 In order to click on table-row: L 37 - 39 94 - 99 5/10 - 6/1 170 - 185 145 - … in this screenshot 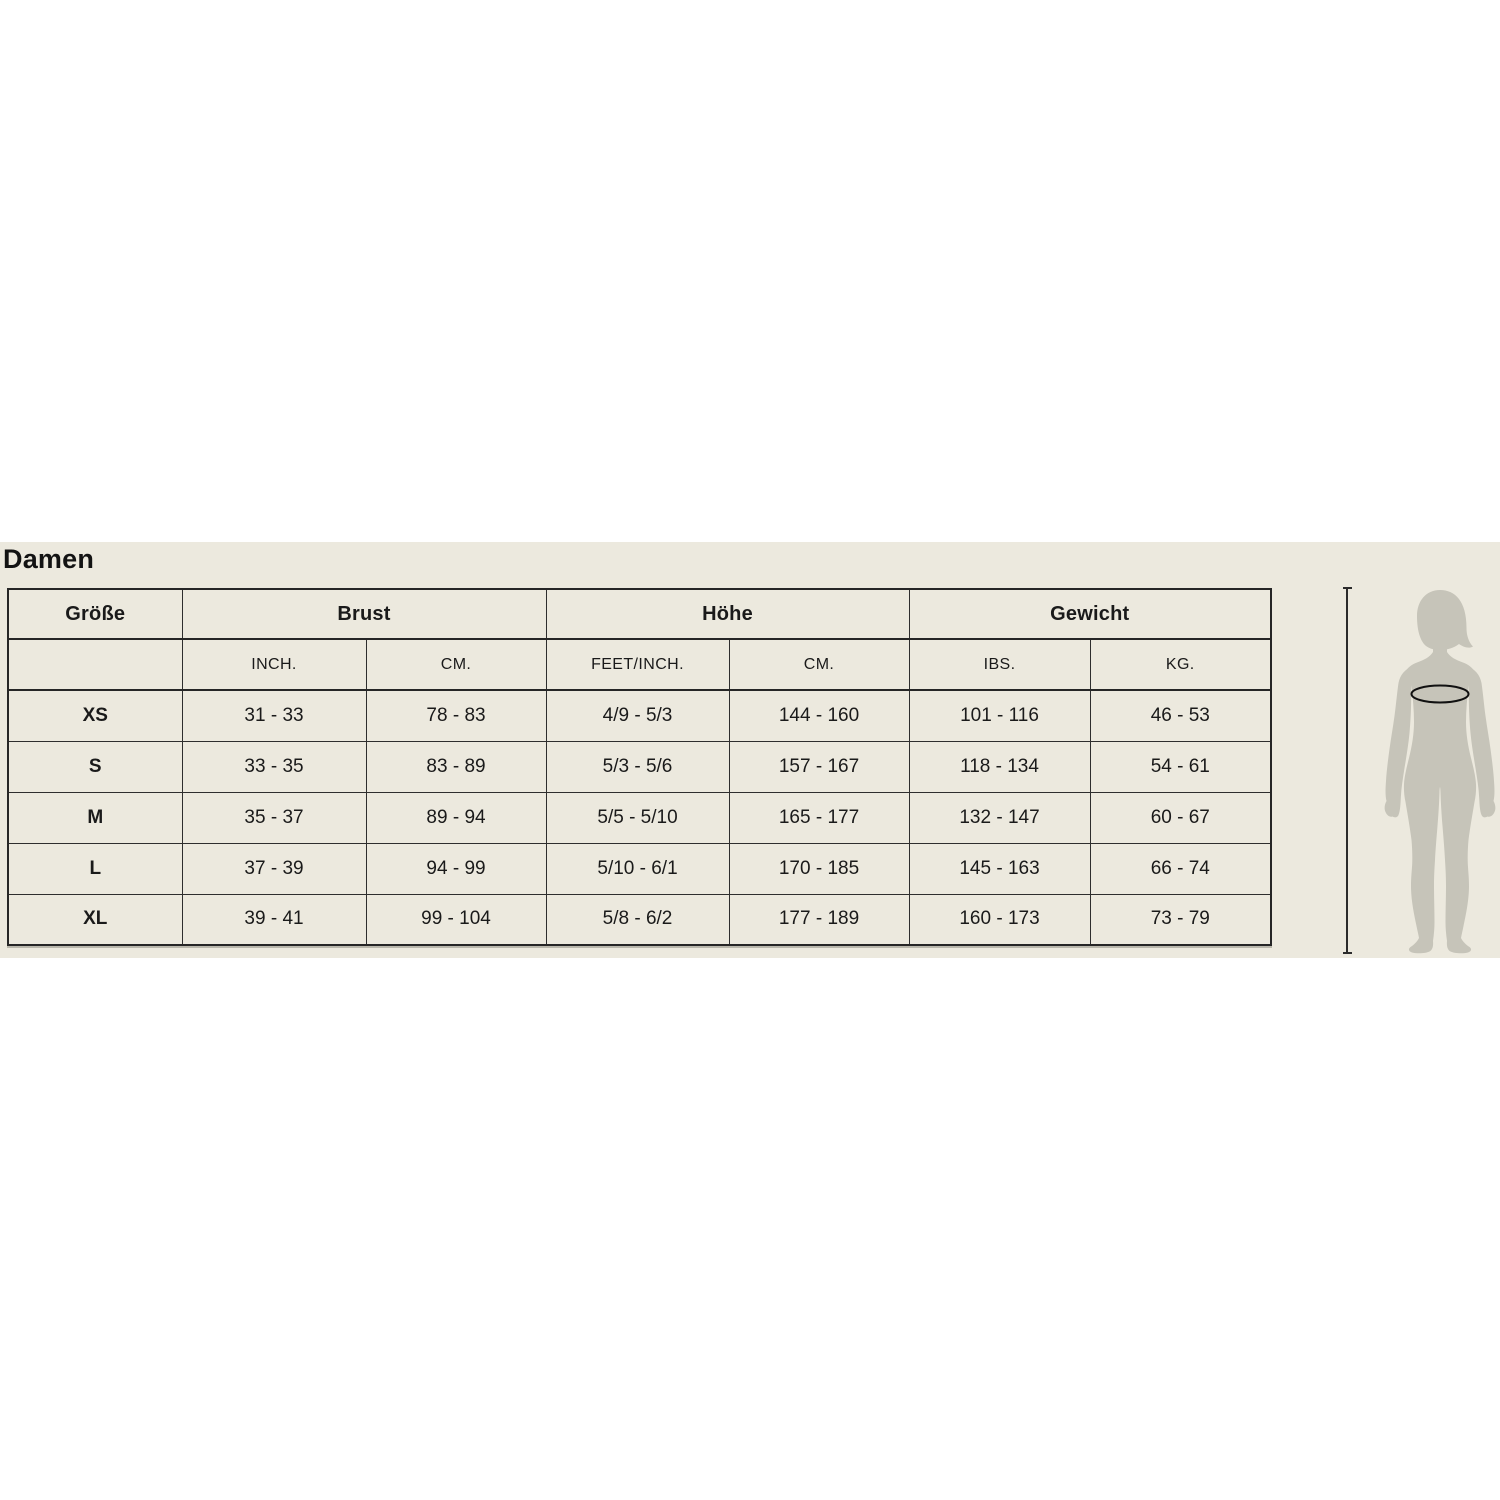, I will do `click(639, 868)`.